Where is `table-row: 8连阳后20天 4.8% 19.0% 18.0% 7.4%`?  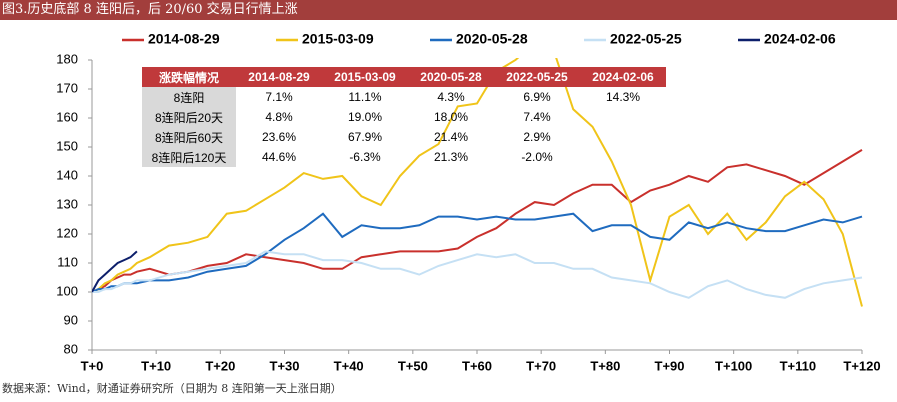 table-row: 8连阳后20天 4.8% 19.0% 18.0% 7.4% is located at coordinates (404, 117).